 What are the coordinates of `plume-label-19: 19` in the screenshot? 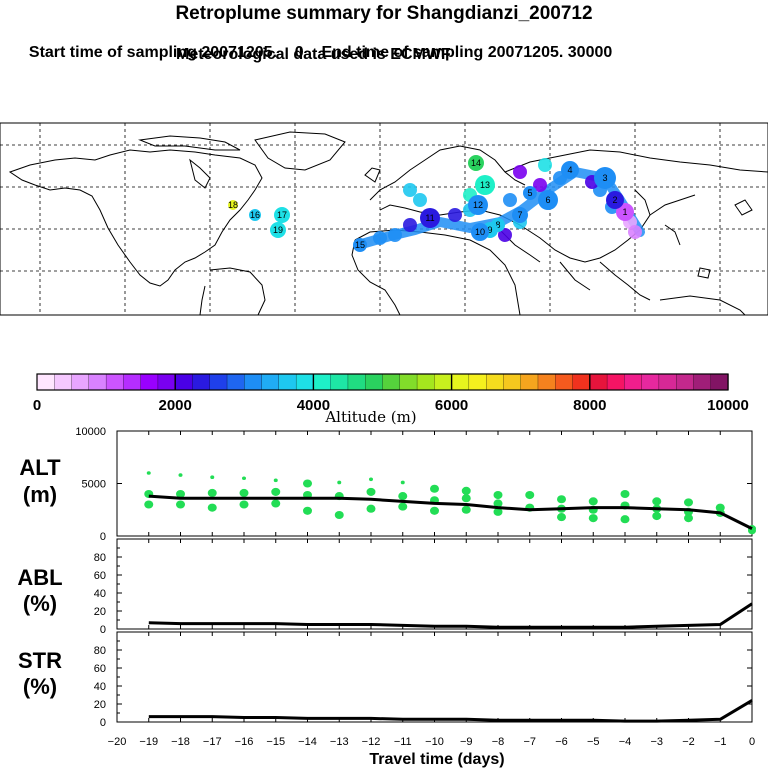 It's located at (278, 230).